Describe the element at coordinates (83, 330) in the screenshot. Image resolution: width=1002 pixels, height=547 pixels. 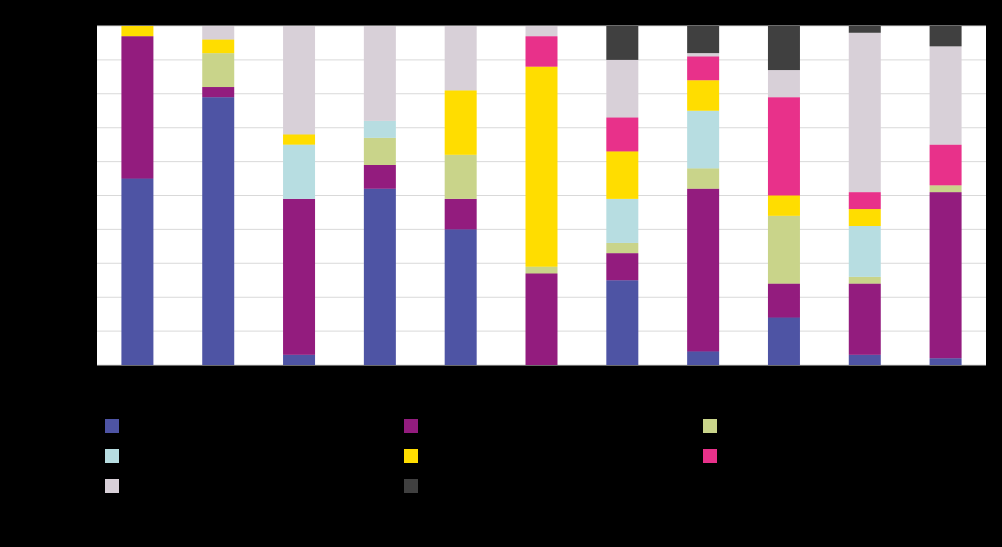
I see `y-tick-label: 10` at that location.